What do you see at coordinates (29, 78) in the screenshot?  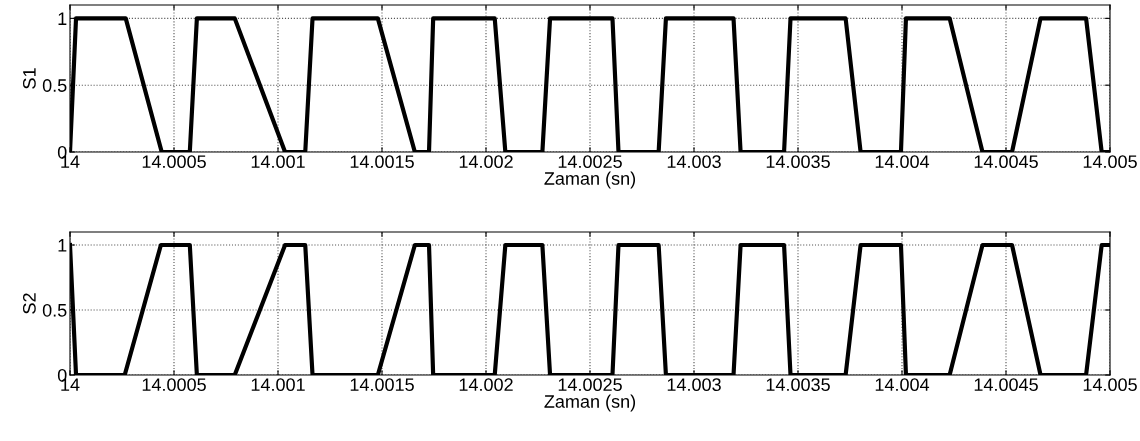 I see `y-axis-title: S1` at bounding box center [29, 78].